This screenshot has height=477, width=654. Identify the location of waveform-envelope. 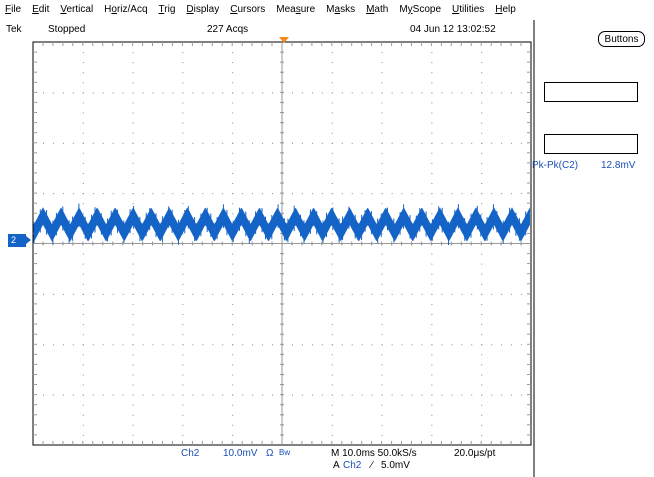
(282, 224).